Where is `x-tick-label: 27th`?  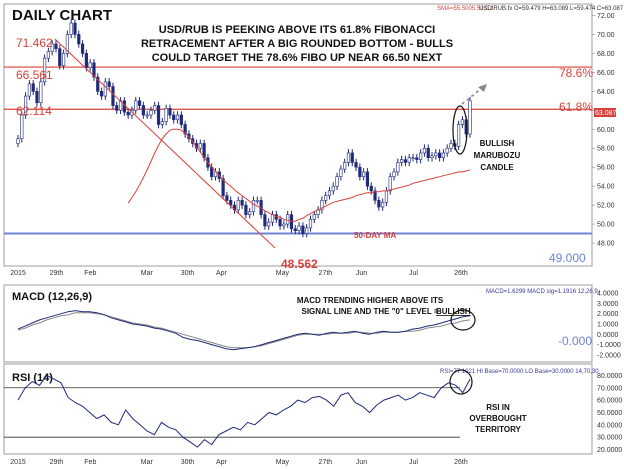 x-tick-label: 27th is located at coordinates (326, 273).